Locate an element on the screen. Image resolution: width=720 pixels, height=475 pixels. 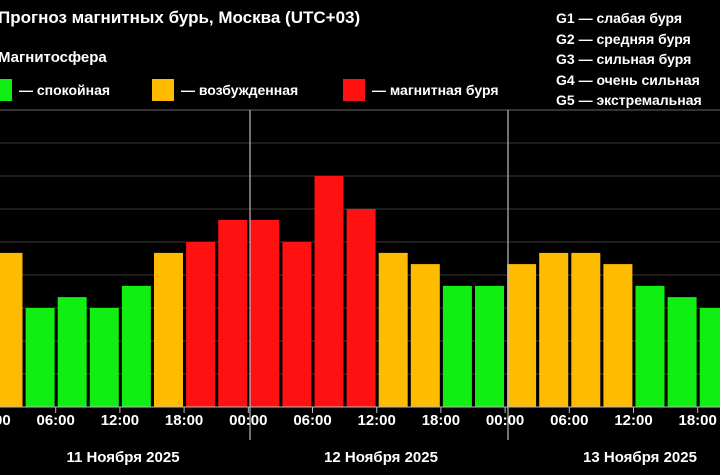
legend-item-excited: — возбужденная is located at coordinates (225, 90).